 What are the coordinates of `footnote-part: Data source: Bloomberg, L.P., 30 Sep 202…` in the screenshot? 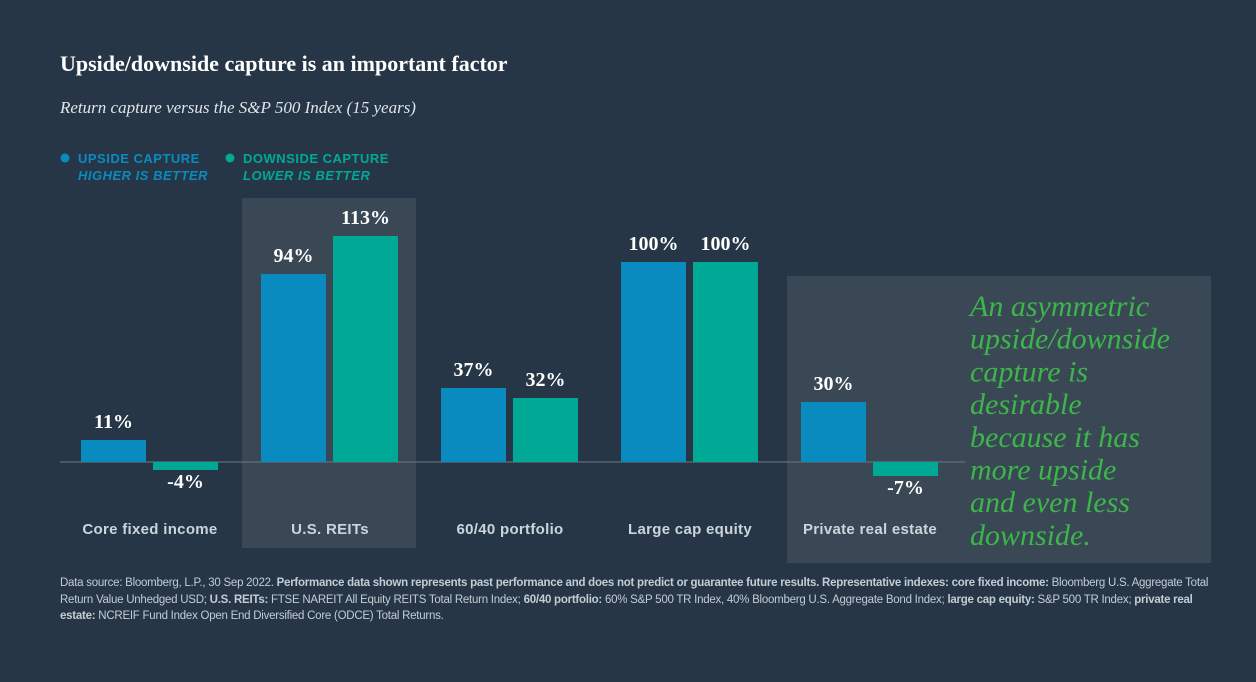 It's located at (168, 583).